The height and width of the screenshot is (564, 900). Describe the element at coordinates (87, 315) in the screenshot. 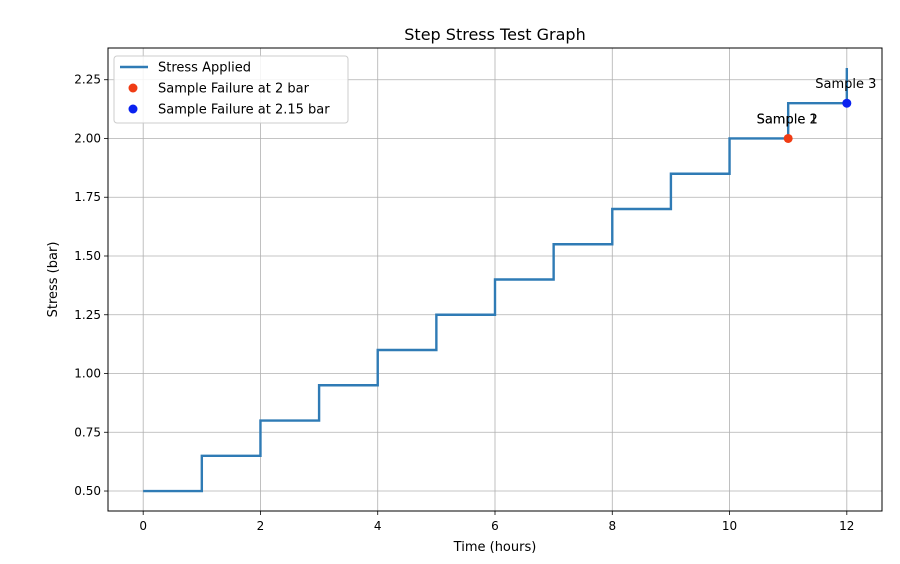

I see `y-tick-label: 1.25` at that location.